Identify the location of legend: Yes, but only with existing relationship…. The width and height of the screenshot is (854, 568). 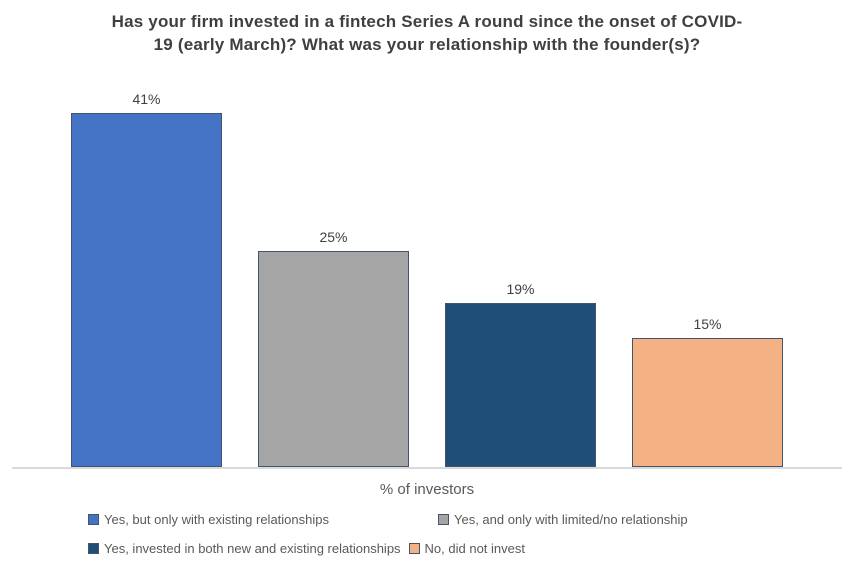
(468, 539).